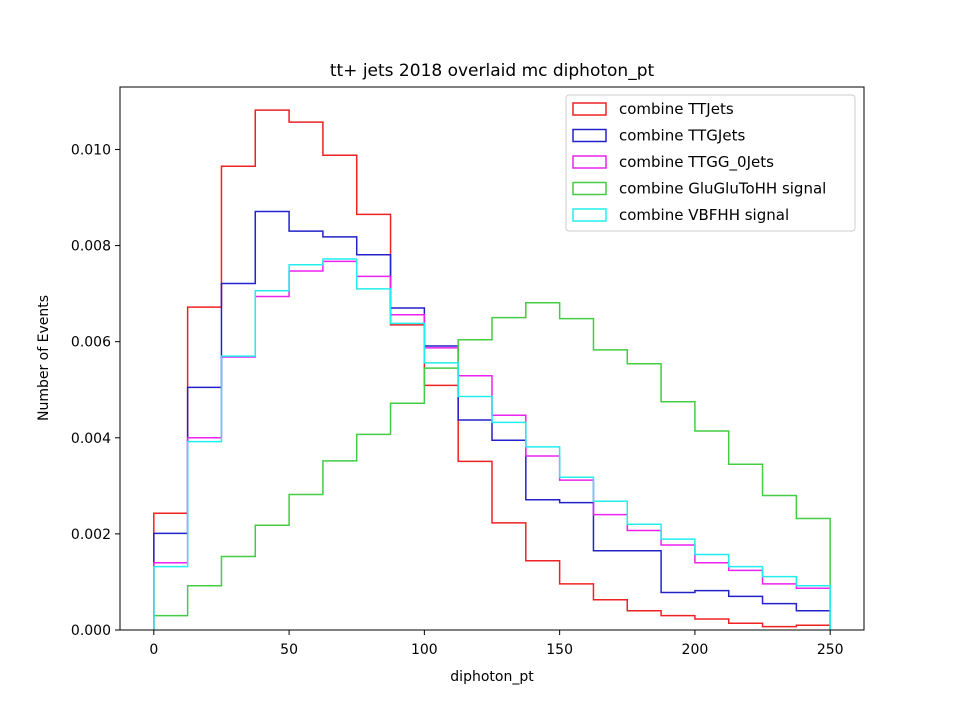 This screenshot has height=720, width=960. I want to click on y-tick-label: 0.002, so click(91, 535).